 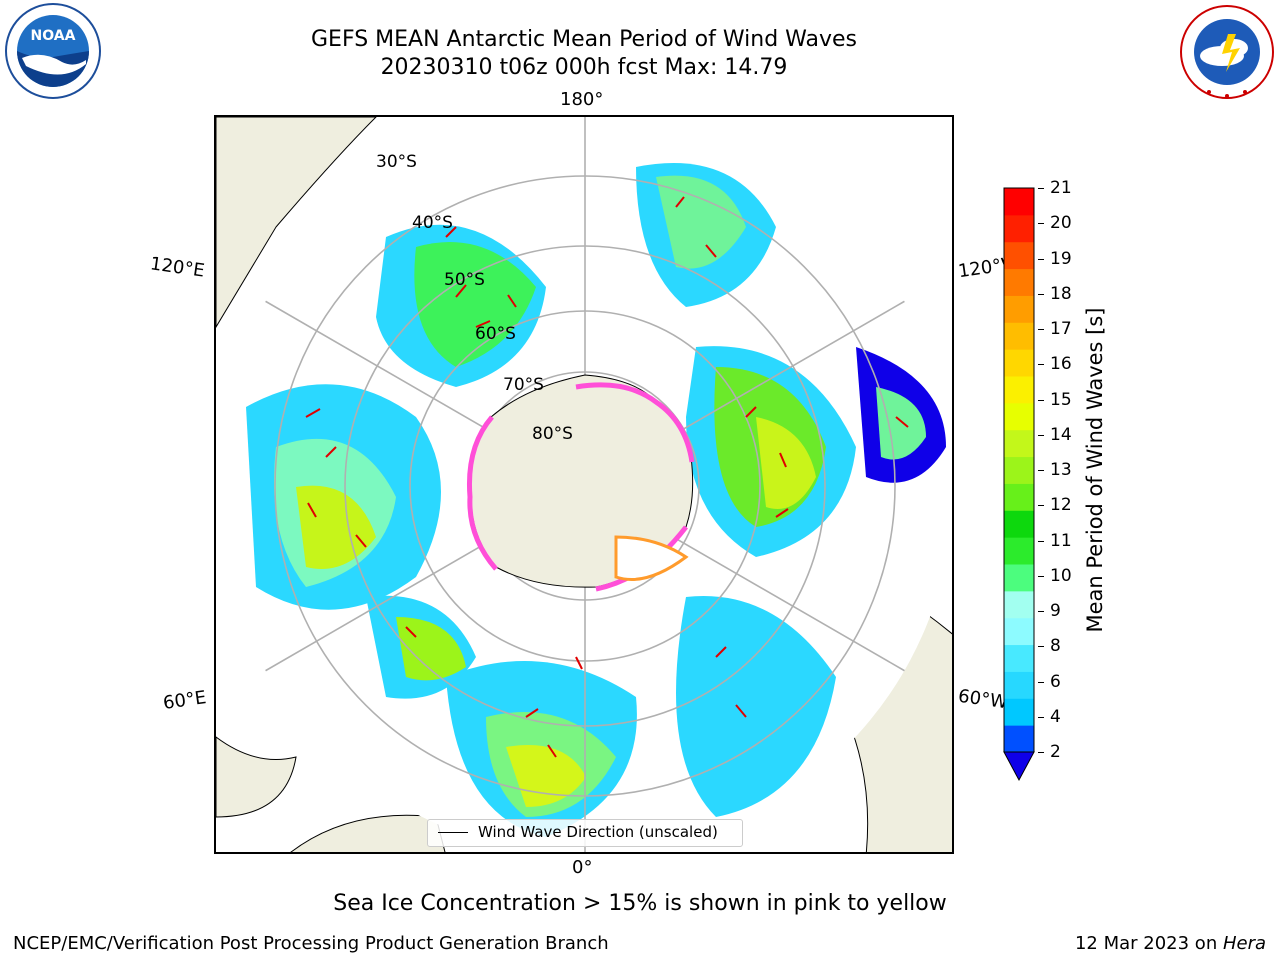 What do you see at coordinates (184, 700) in the screenshot?
I see `lon-label-60e: 60°E` at bounding box center [184, 700].